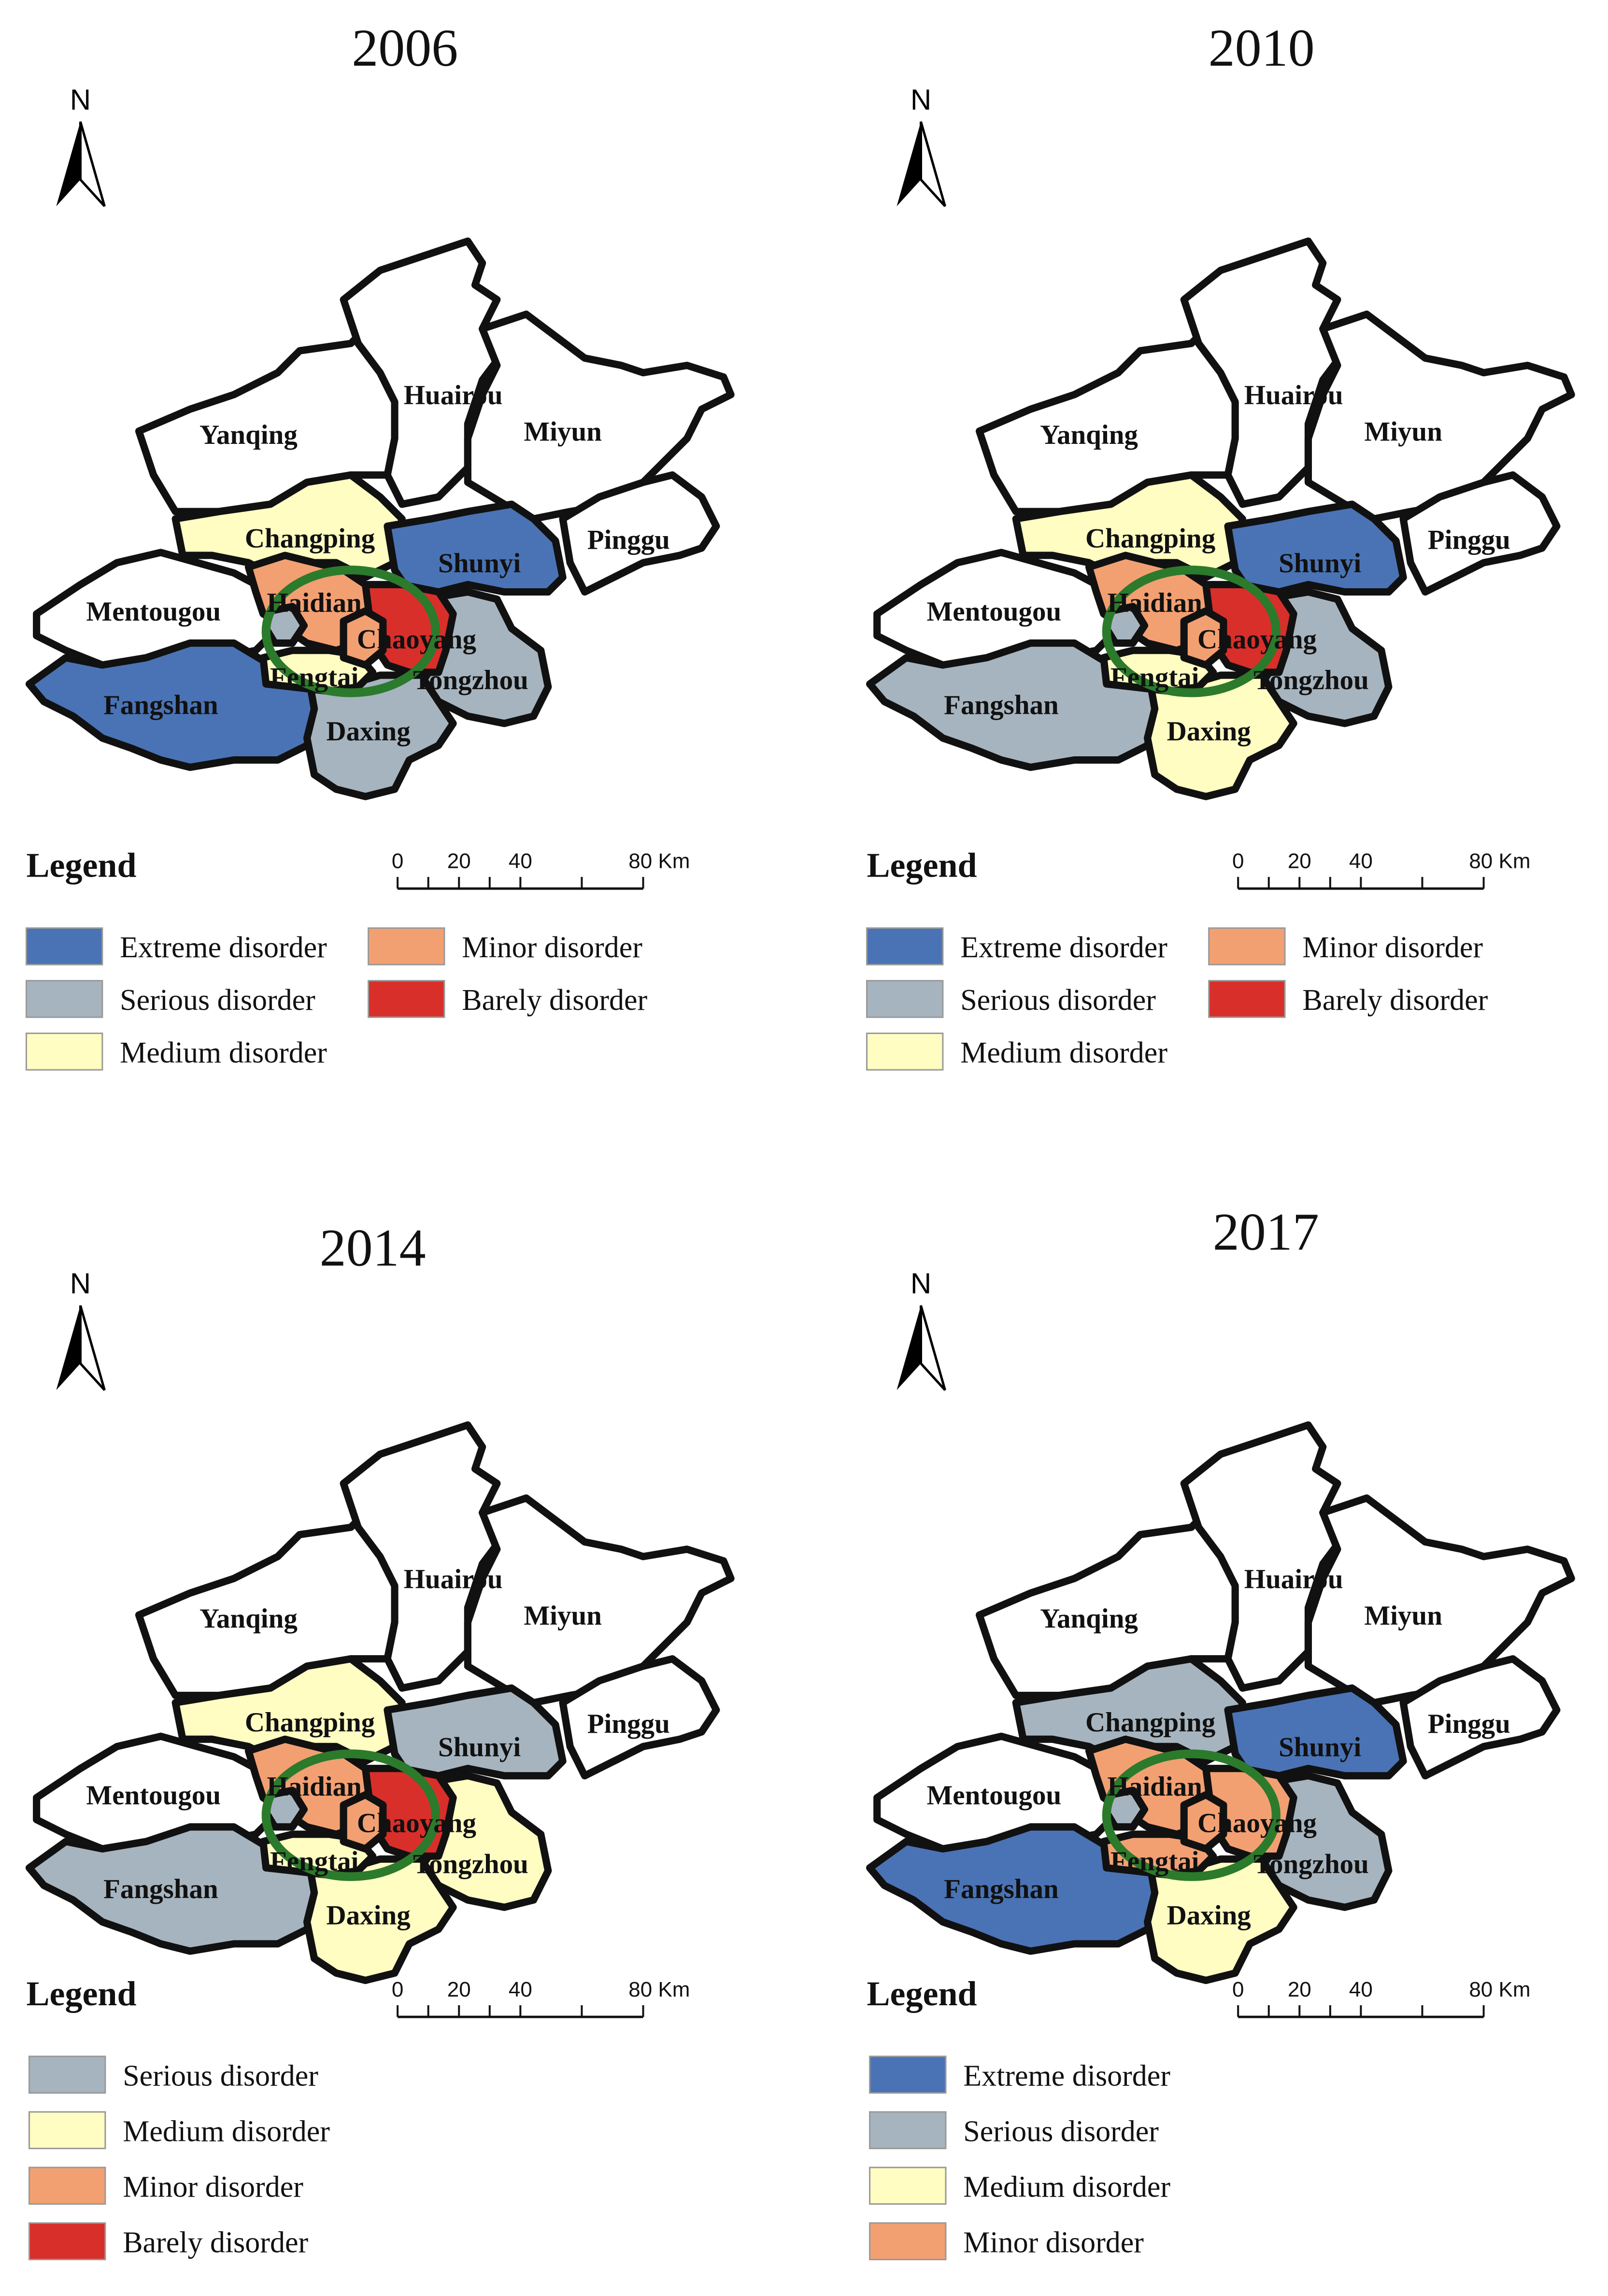  Describe the element at coordinates (1299, 861) in the screenshot. I see `scale-tick-label: 20` at that location.